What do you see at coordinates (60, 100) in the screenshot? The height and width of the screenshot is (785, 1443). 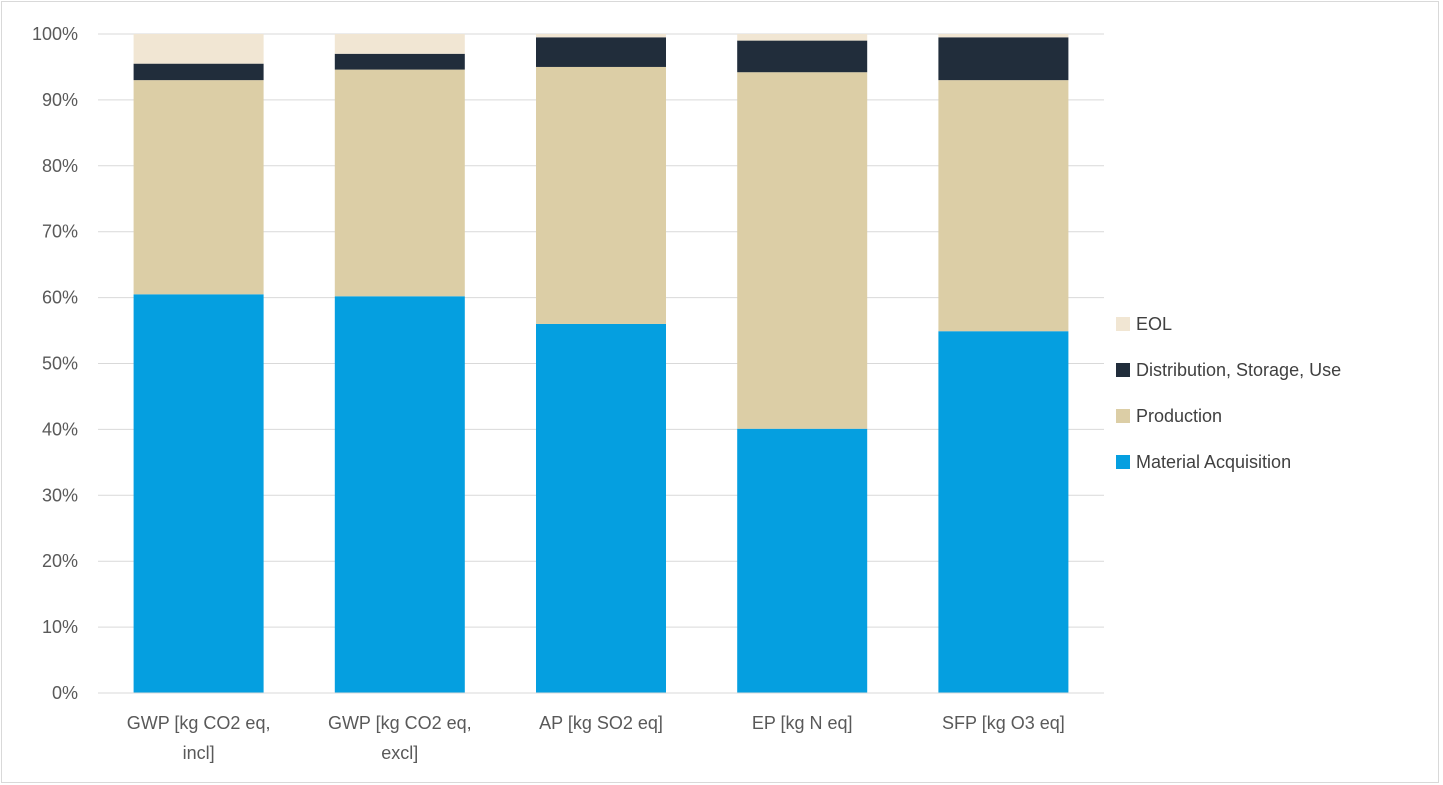 I see `y-tick-label: 90%` at bounding box center [60, 100].